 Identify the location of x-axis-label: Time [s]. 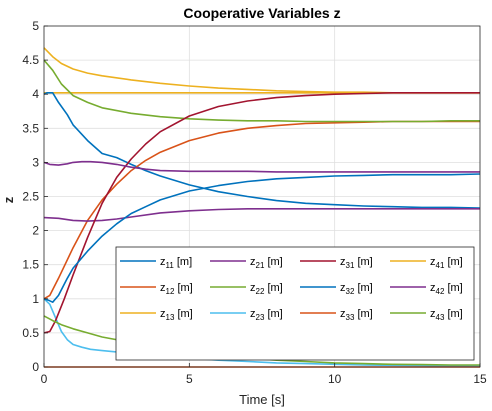
(262, 399).